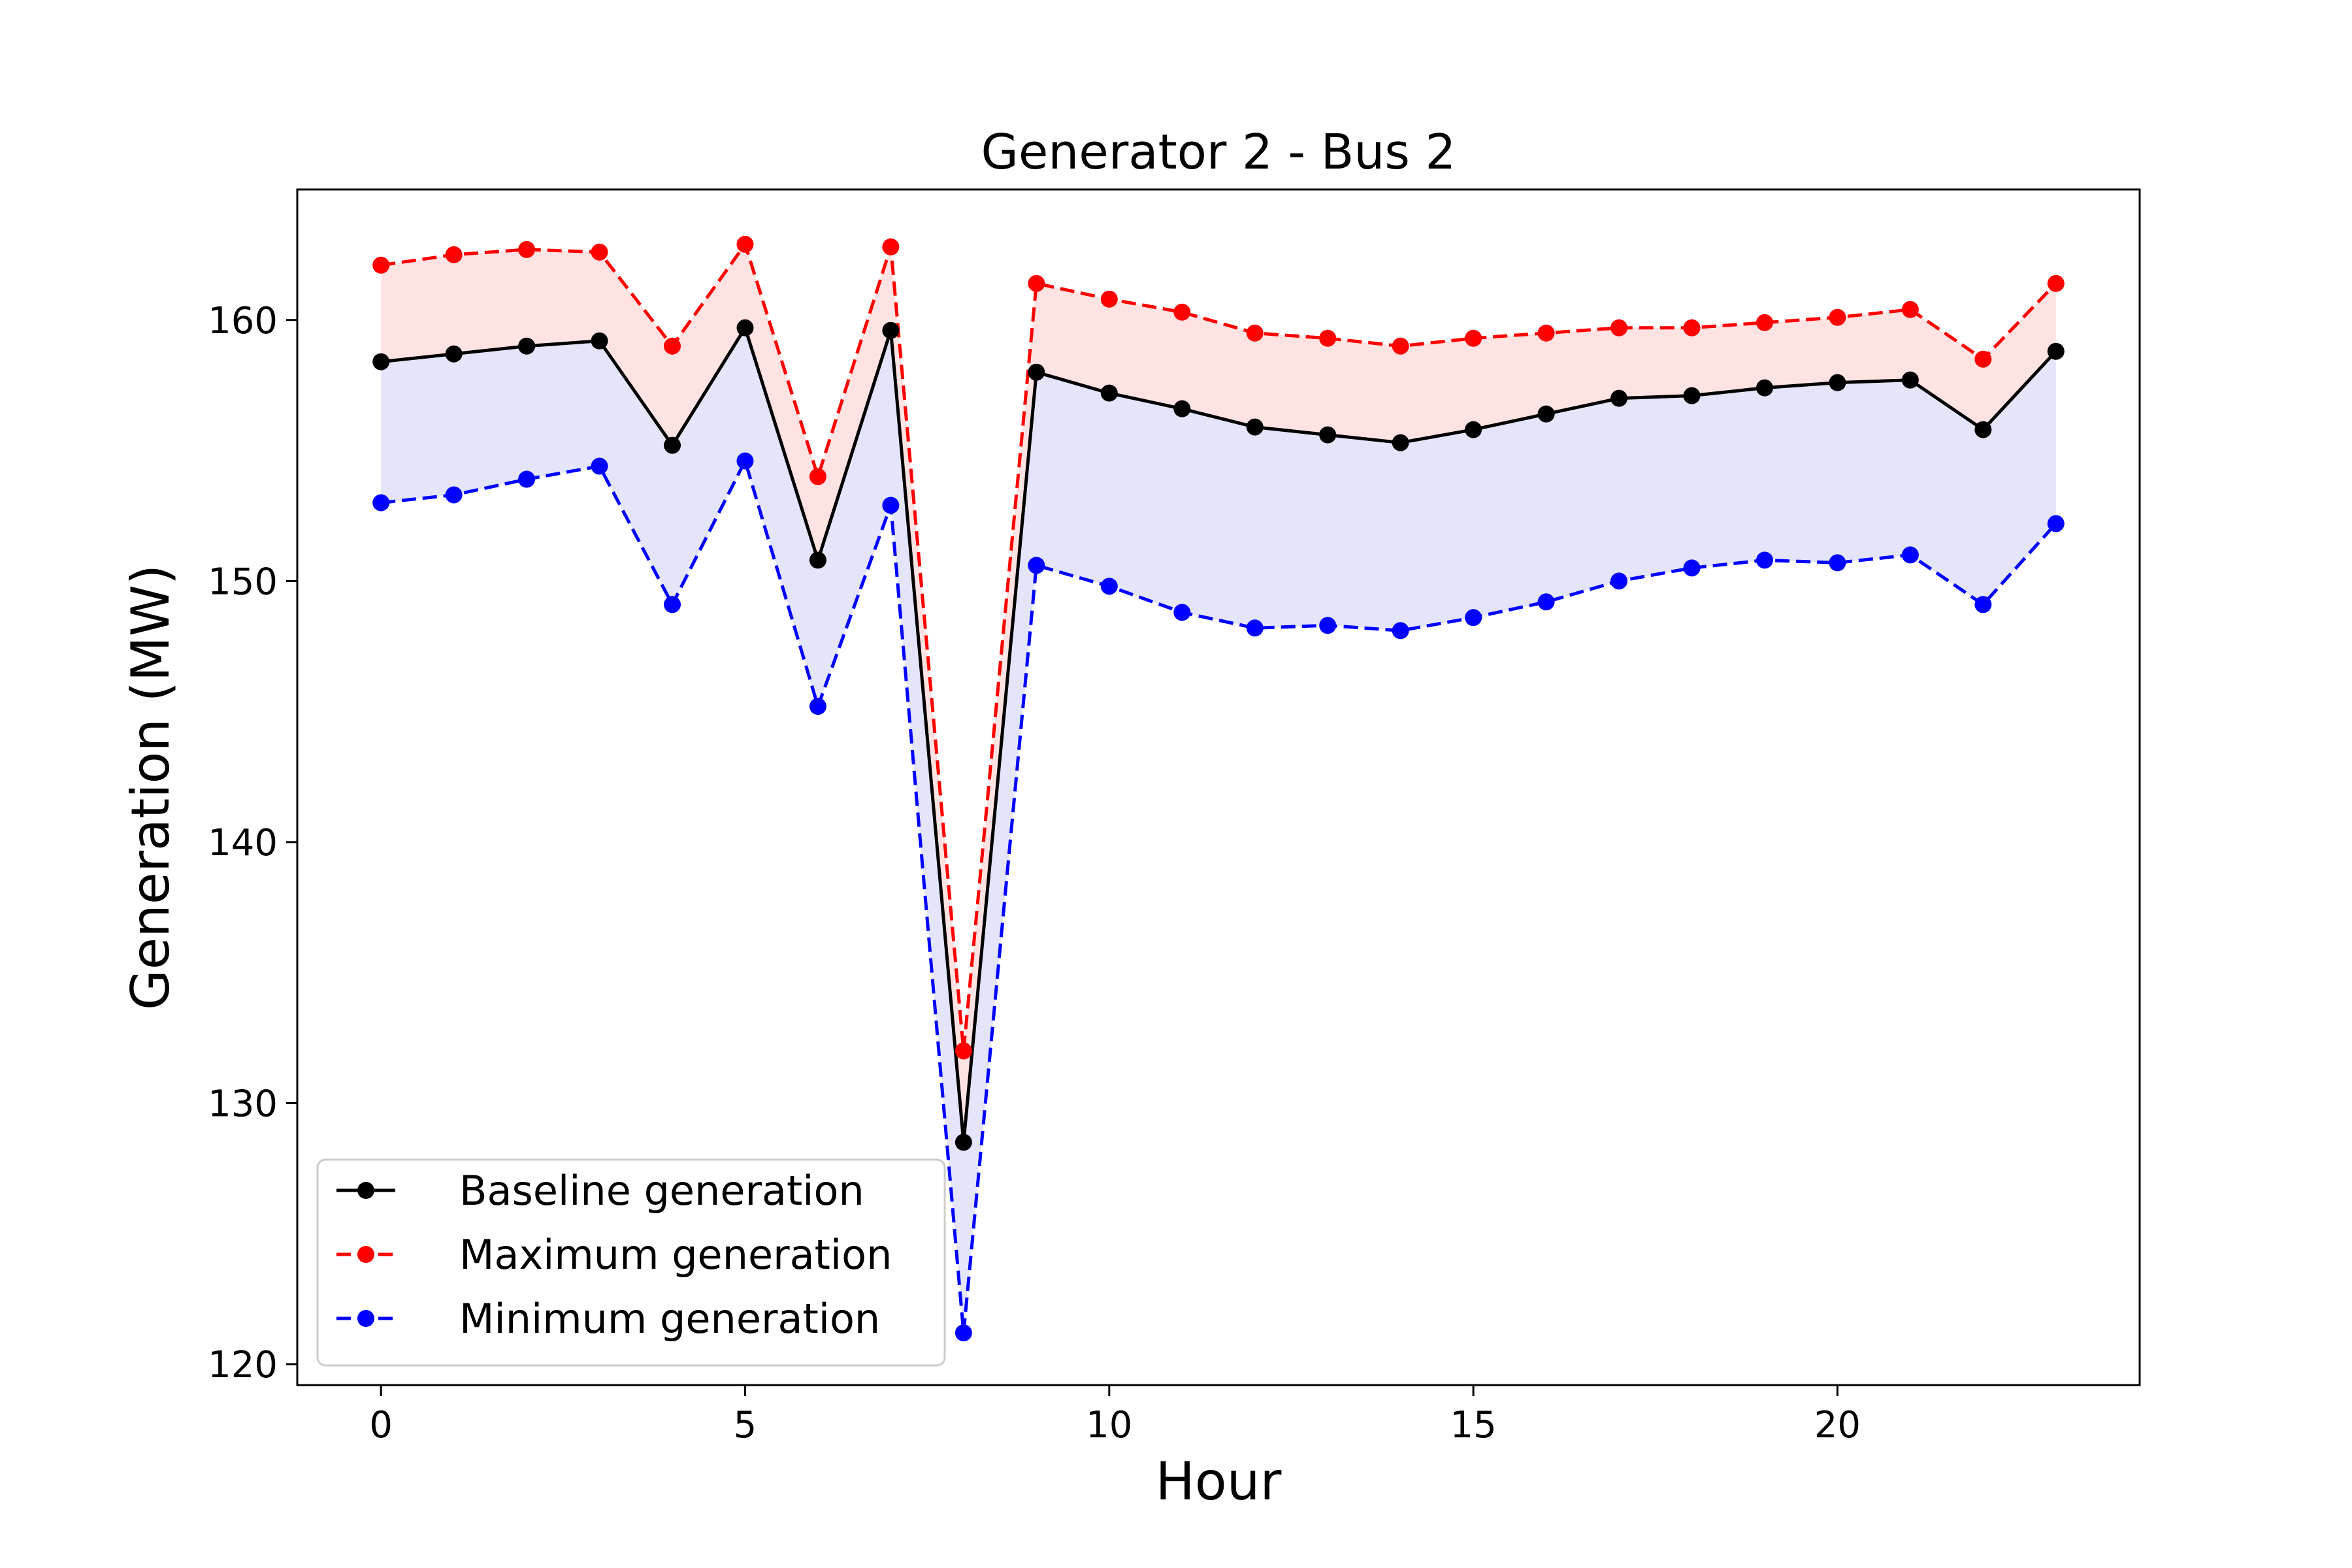 The width and height of the screenshot is (2352, 1568). What do you see at coordinates (243, 1365) in the screenshot?
I see `y-tick-label: 120` at bounding box center [243, 1365].